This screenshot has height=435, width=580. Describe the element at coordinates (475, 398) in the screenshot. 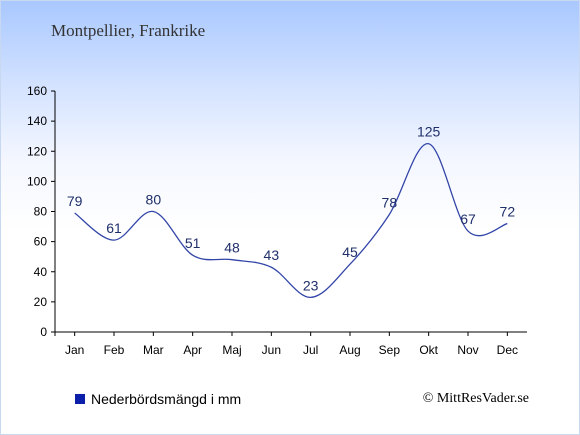

I see `credit-text: © MittResVader.se` at that location.